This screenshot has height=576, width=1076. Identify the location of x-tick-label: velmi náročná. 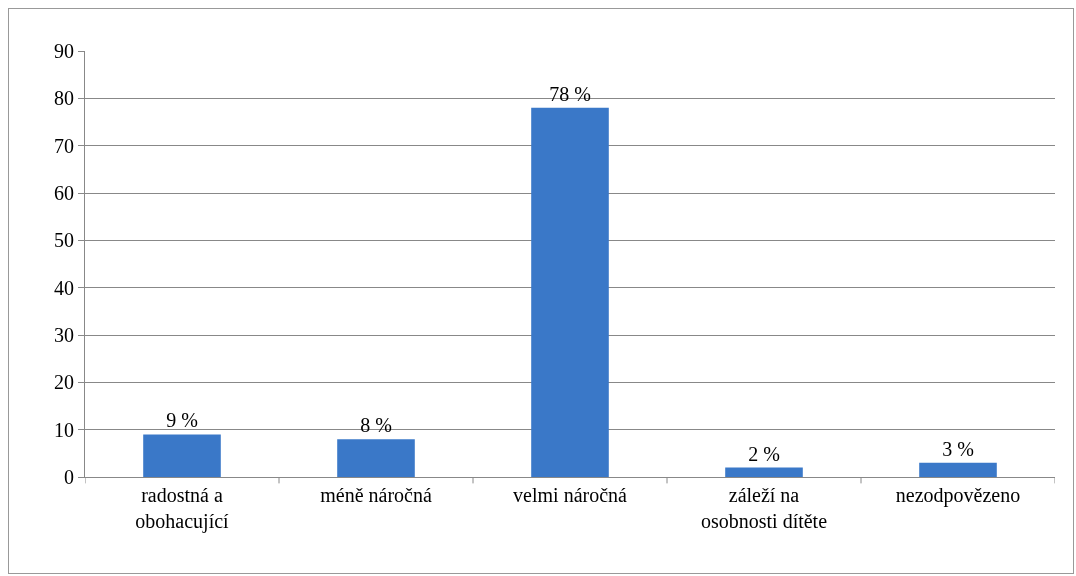
(570, 495).